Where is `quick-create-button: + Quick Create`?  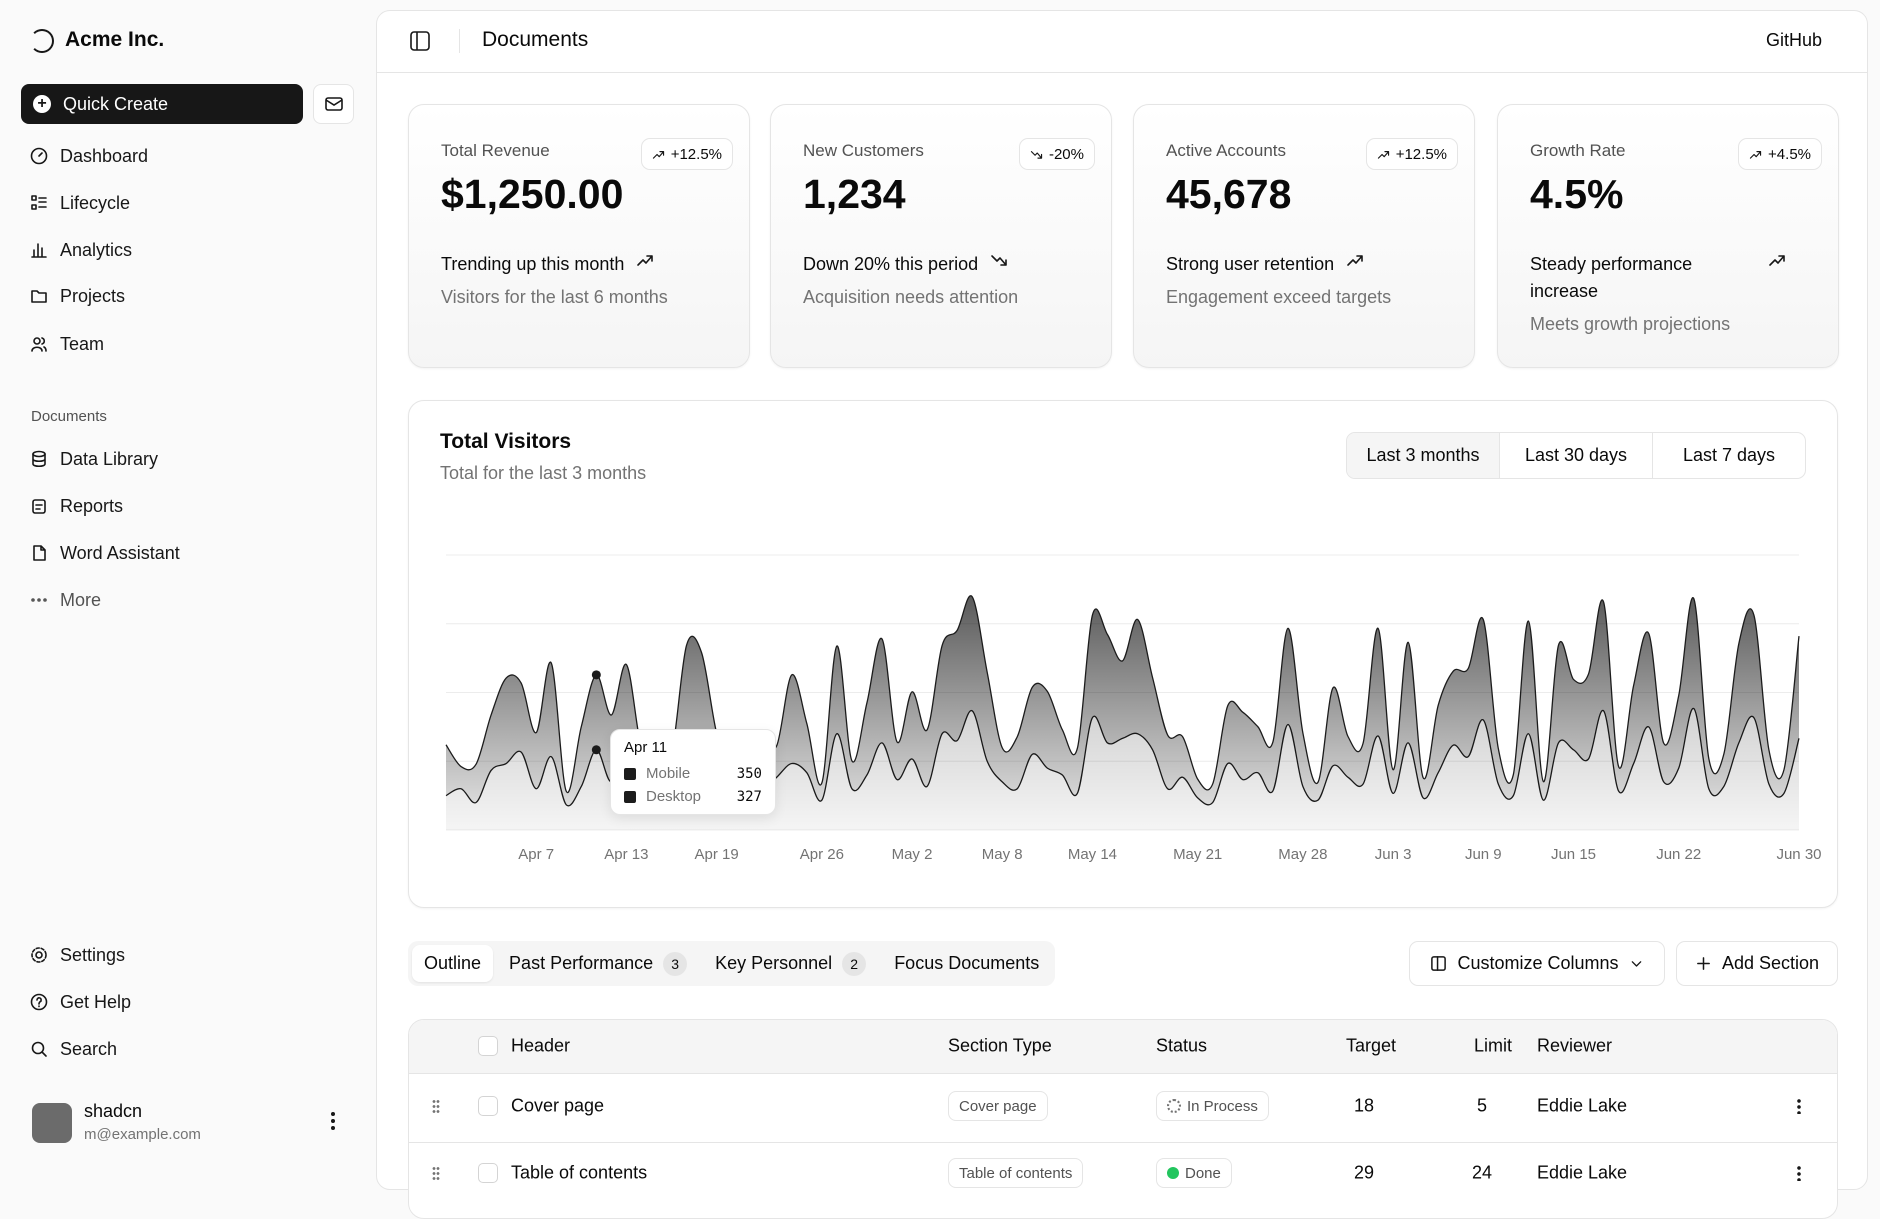
quick-create-button: + Quick Create is located at coordinates (162, 104).